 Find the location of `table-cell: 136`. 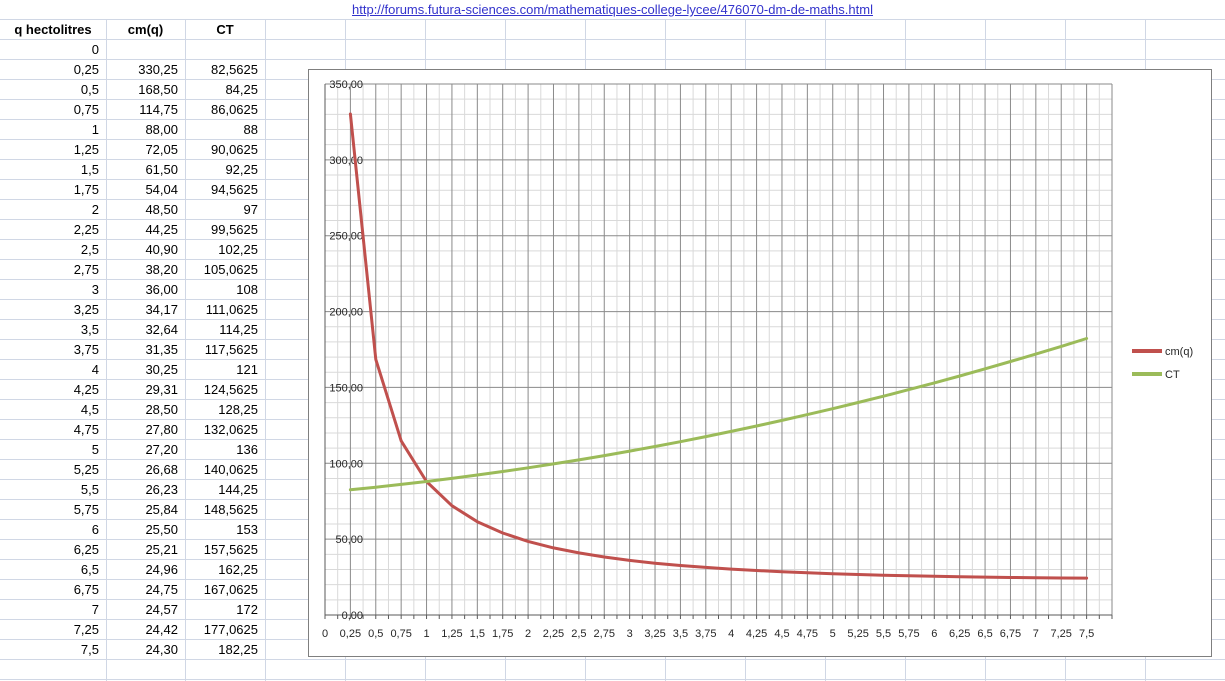

table-cell: 136 is located at coordinates (247, 449).